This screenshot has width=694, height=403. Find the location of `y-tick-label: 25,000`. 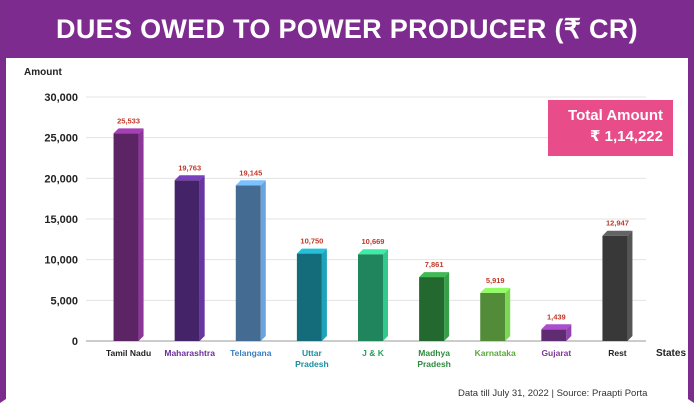

y-tick-label: 25,000 is located at coordinates (61, 139).